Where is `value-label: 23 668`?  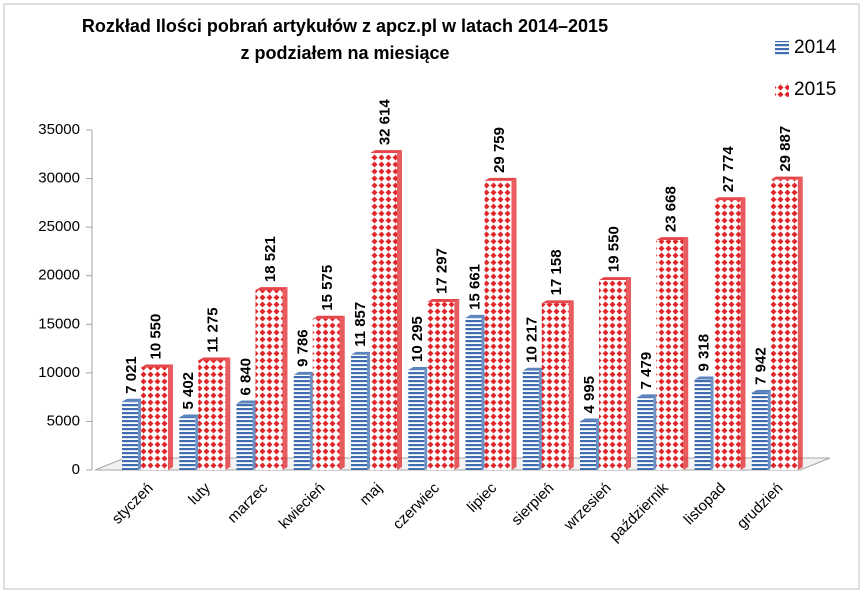
value-label: 23 668 is located at coordinates (671, 209).